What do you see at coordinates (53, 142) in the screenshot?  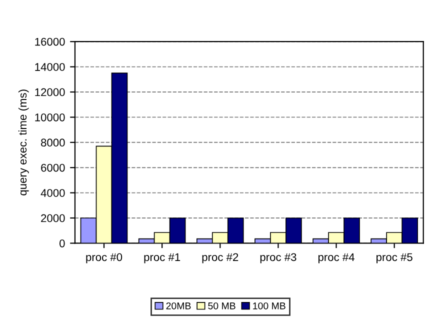 I see `y-tick-label: 8000` at bounding box center [53, 142].